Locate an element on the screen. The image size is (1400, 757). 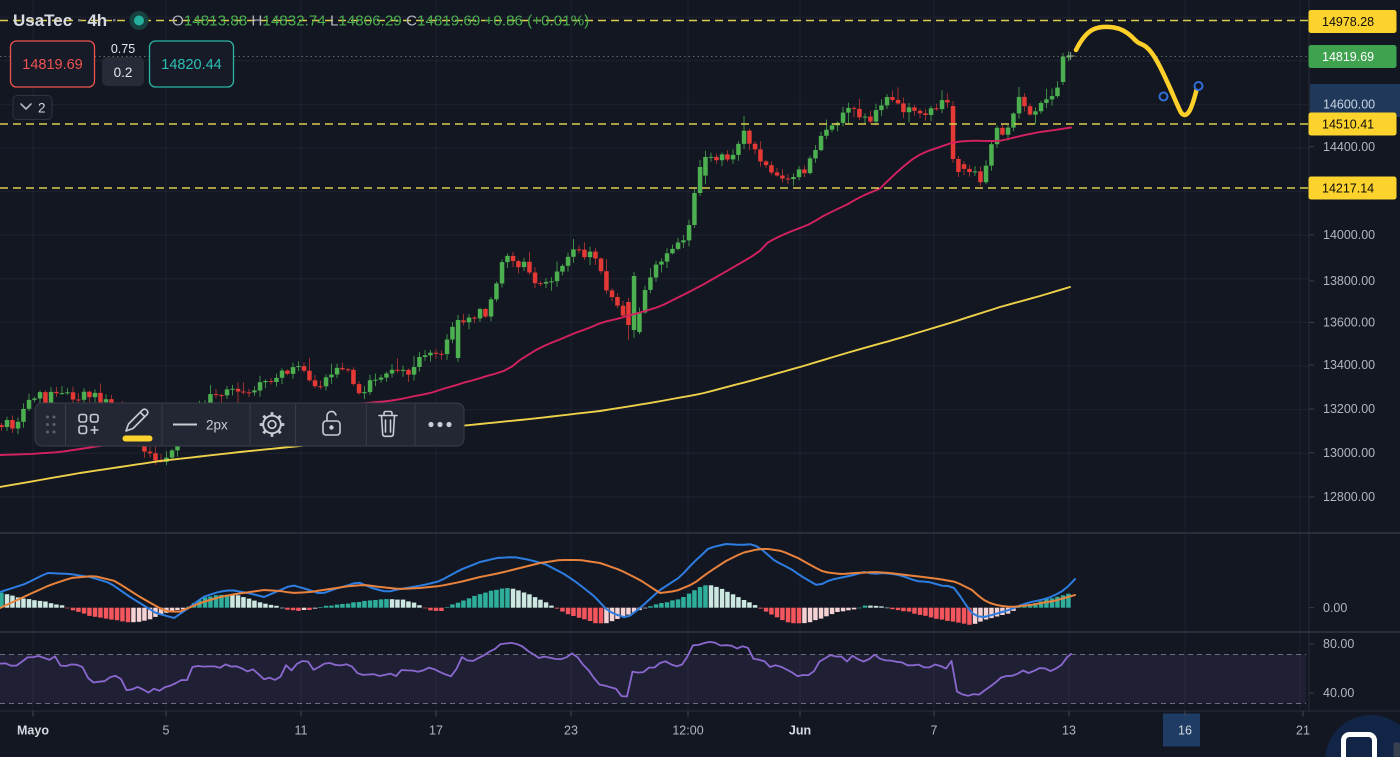
svg-text: 80.00 is located at coordinates (1338, 644).